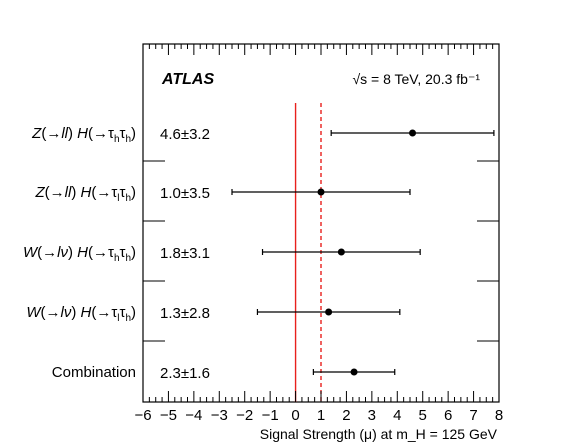  I want to click on row-label: Z(→ll) H(→τhτh), so click(83, 135).